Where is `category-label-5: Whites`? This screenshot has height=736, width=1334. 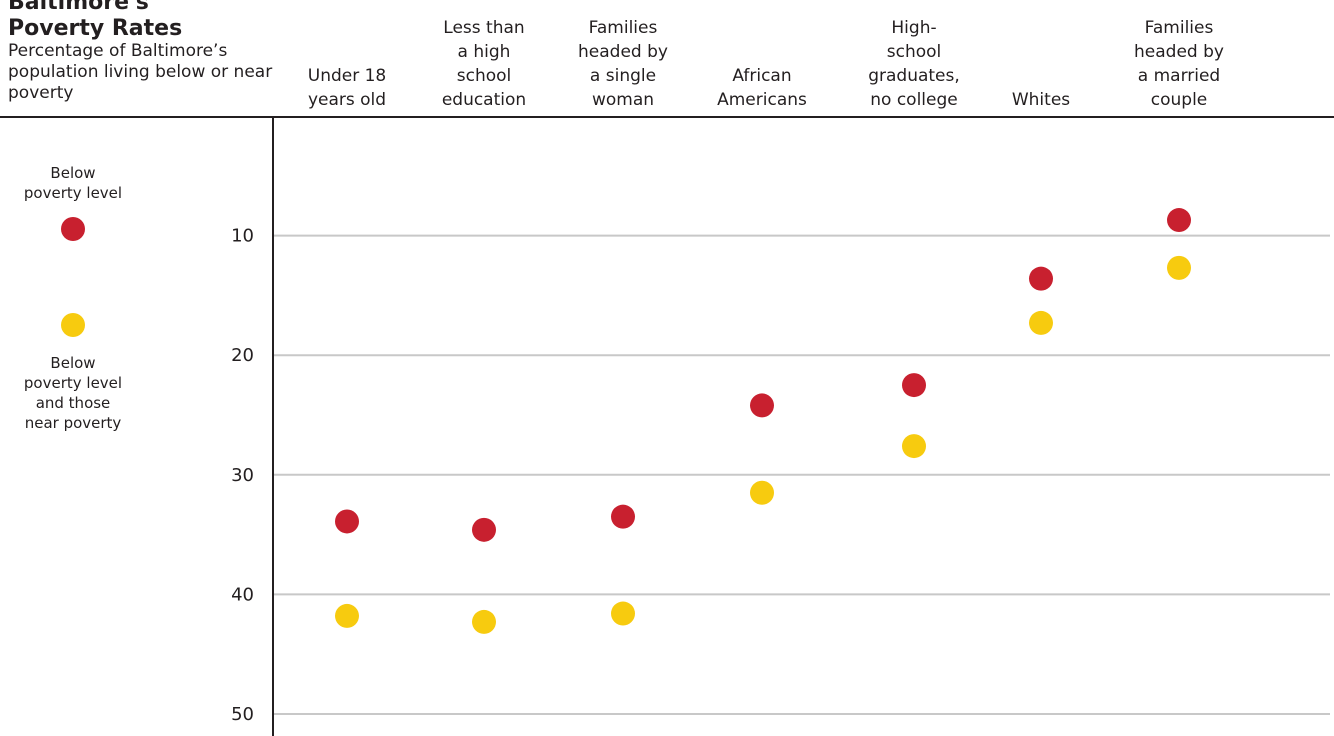 category-label-5: Whites is located at coordinates (1041, 100).